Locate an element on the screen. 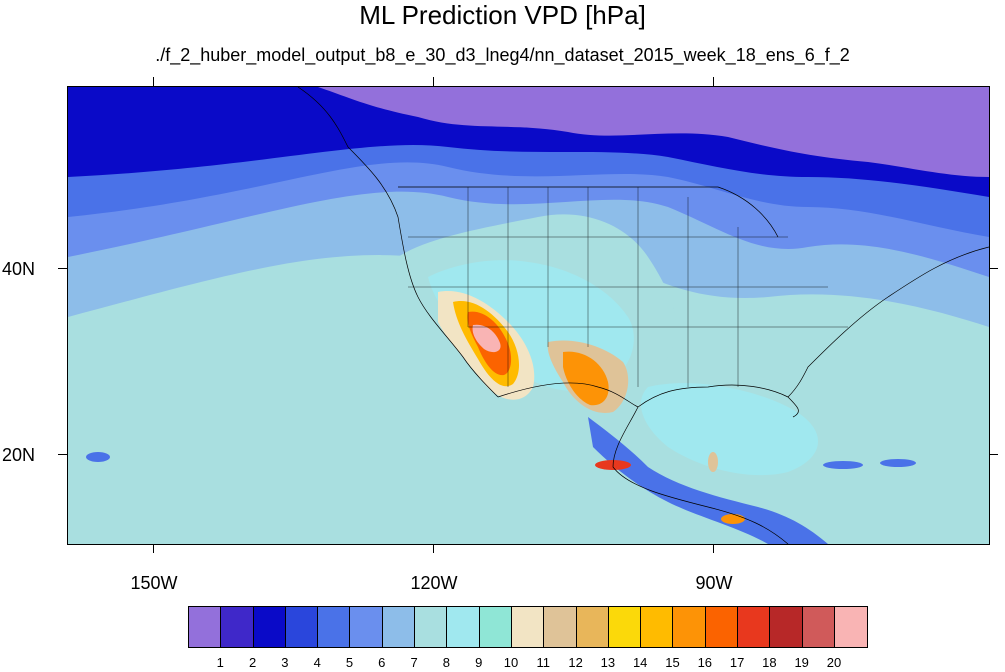 The width and height of the screenshot is (1005, 672). colorbar-label: 13 is located at coordinates (608, 662).